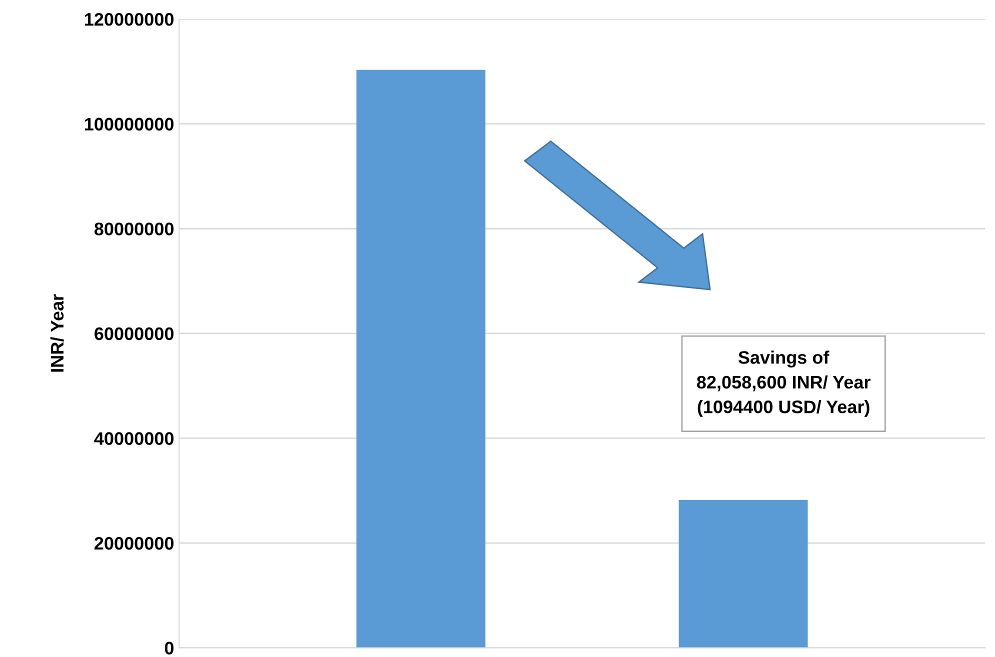 Image resolution: width=995 pixels, height=657 pixels. I want to click on y-tick-label: 20000000, so click(134, 543).